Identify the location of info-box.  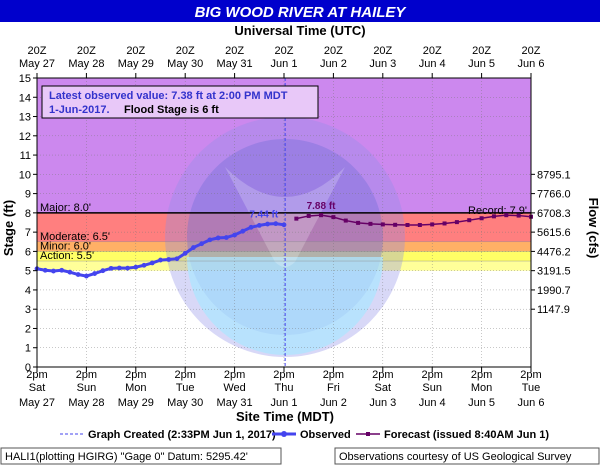
(180, 102).